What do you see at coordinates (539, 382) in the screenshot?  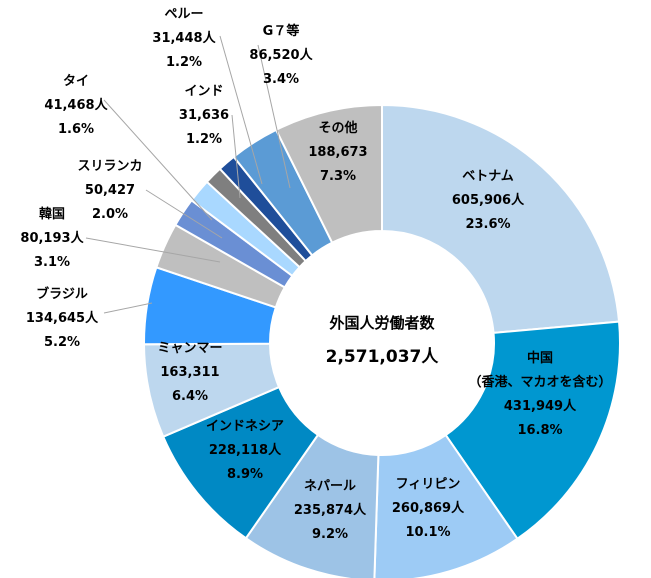 I see `slice-label-1-sub: （香港、マカオを含む）` at bounding box center [539, 382].